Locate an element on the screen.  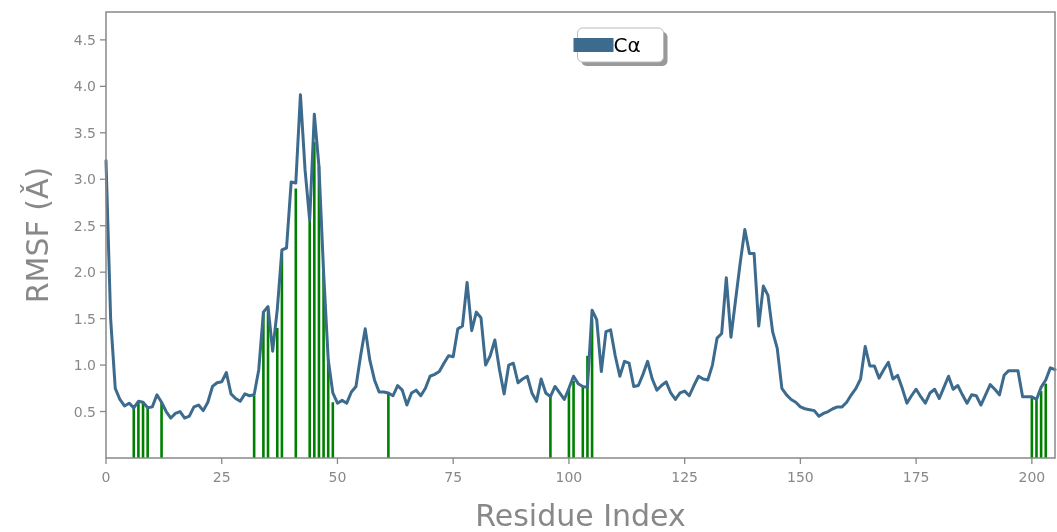
y-tick-label: 4.5 is located at coordinates (84, 39).